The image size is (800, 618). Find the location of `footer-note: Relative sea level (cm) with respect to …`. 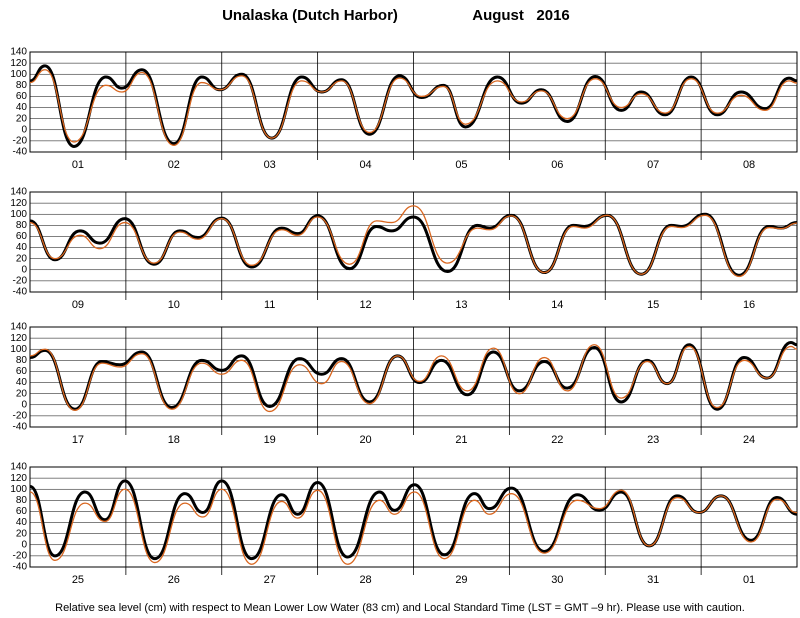

footer-note: Relative sea level (cm) with respect to … is located at coordinates (400, 608).